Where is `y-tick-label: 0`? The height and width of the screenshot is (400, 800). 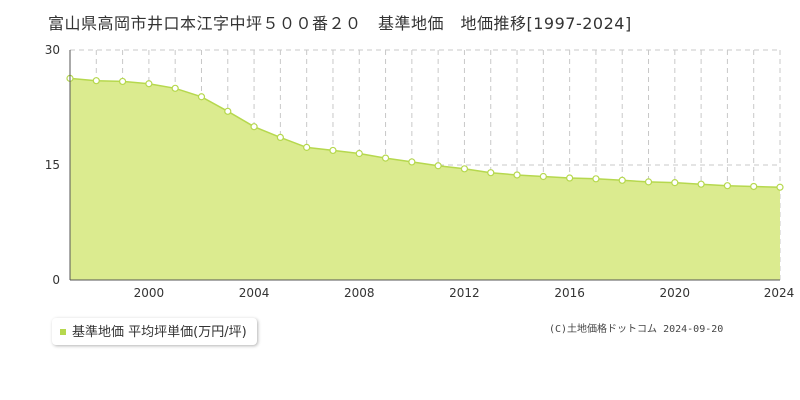 y-tick-label: 0 is located at coordinates (56, 280).